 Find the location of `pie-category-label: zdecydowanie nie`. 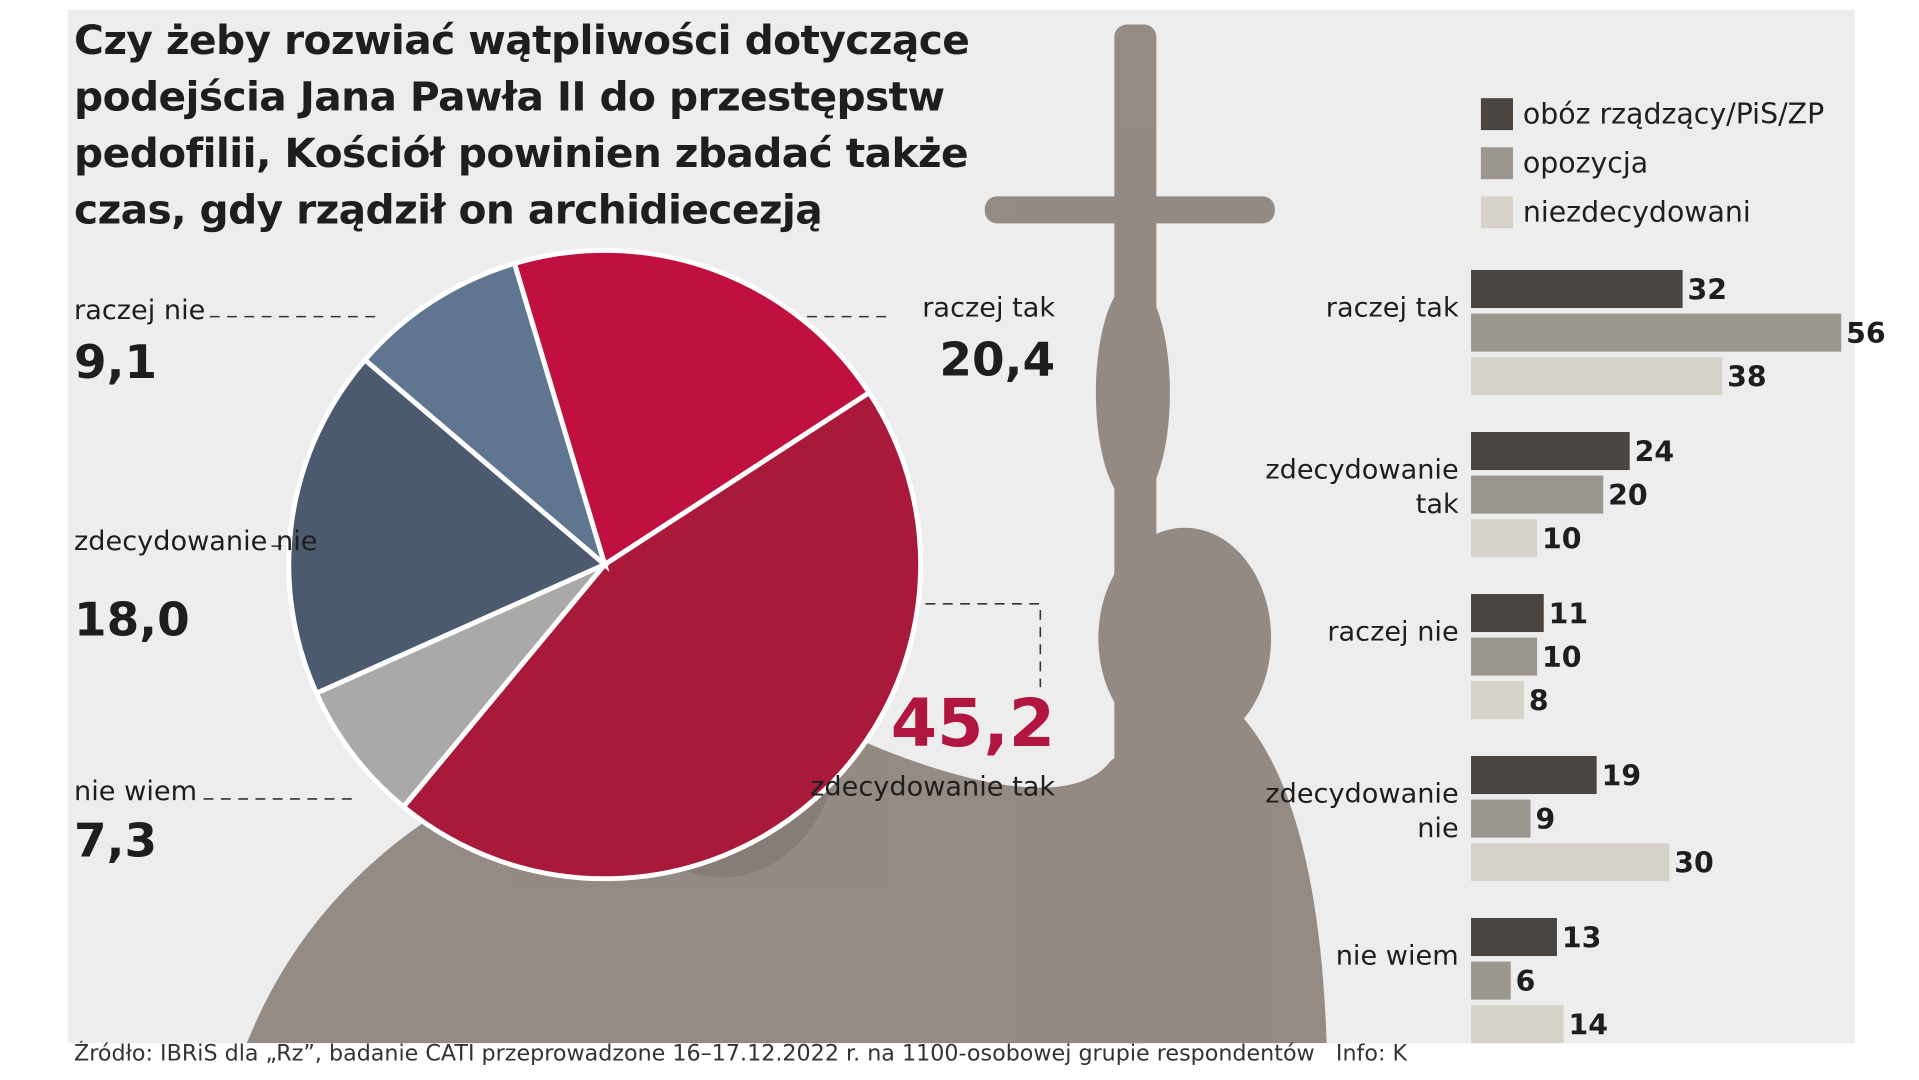

pie-category-label: zdecydowanie nie is located at coordinates (196, 542).